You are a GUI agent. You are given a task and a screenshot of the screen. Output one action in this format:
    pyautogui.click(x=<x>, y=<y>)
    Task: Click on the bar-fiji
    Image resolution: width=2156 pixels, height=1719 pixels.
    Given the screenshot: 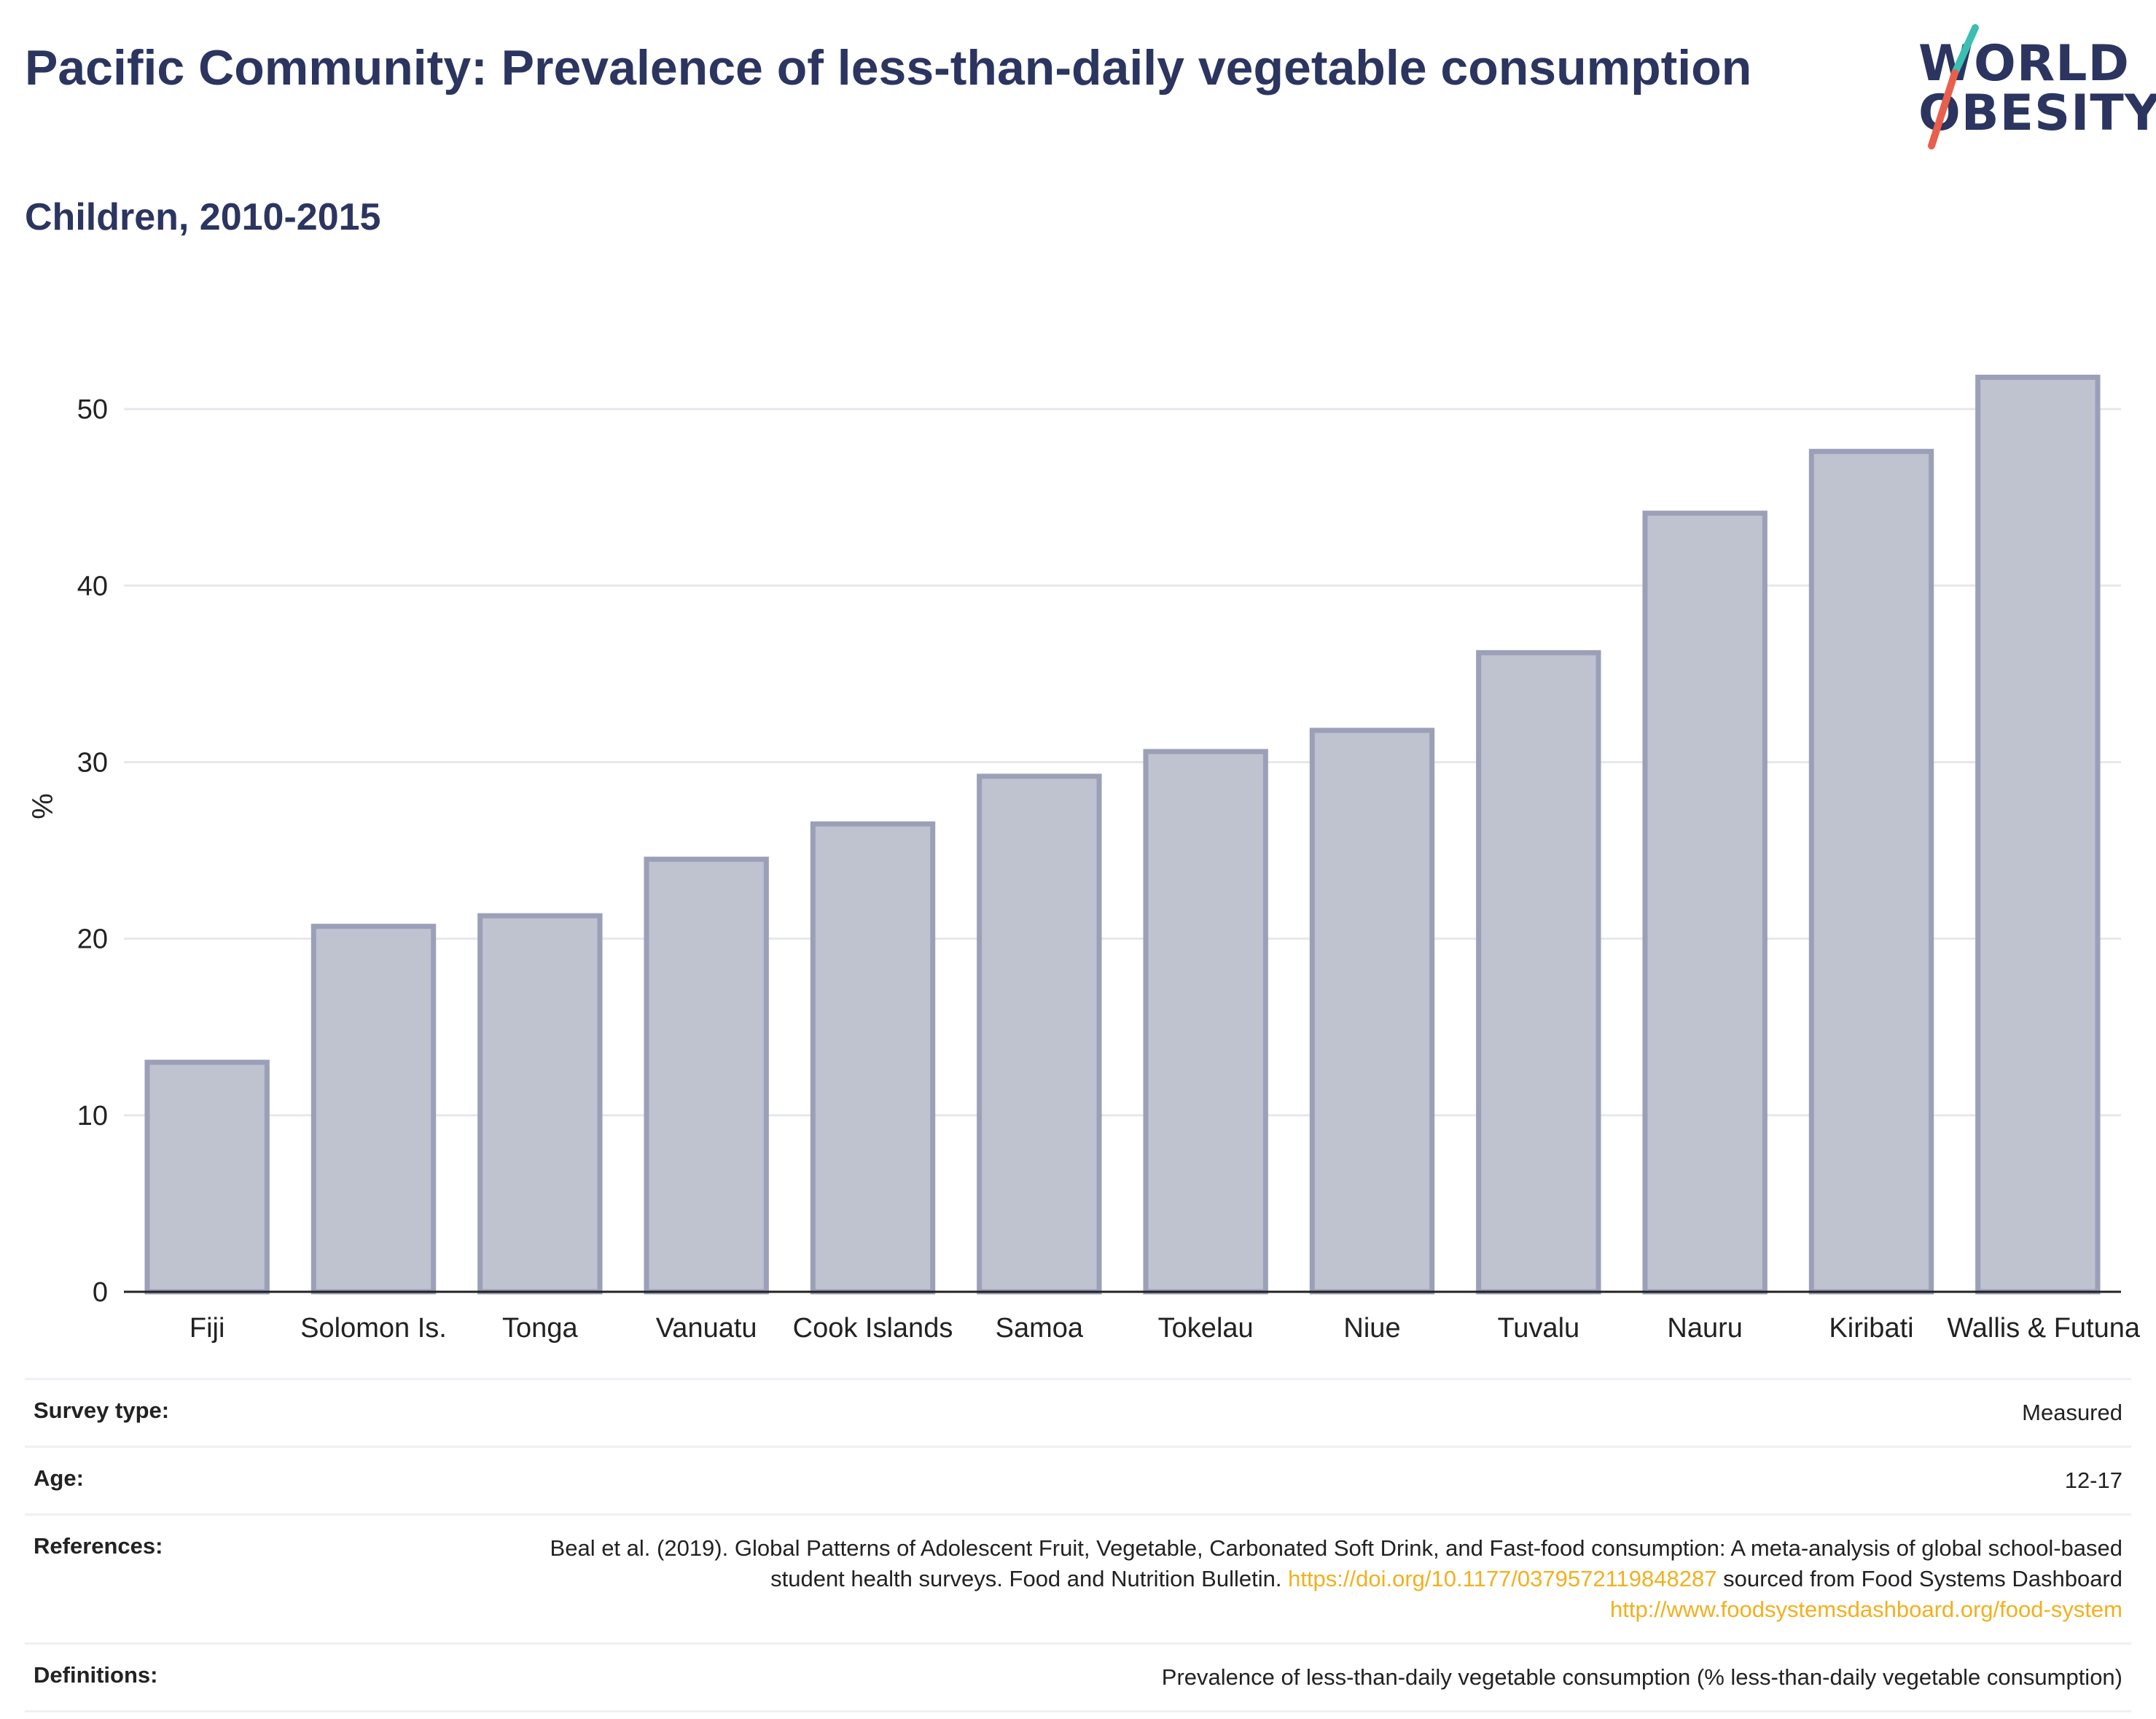 What is the action you would take?
    pyautogui.click(x=207, y=1177)
    